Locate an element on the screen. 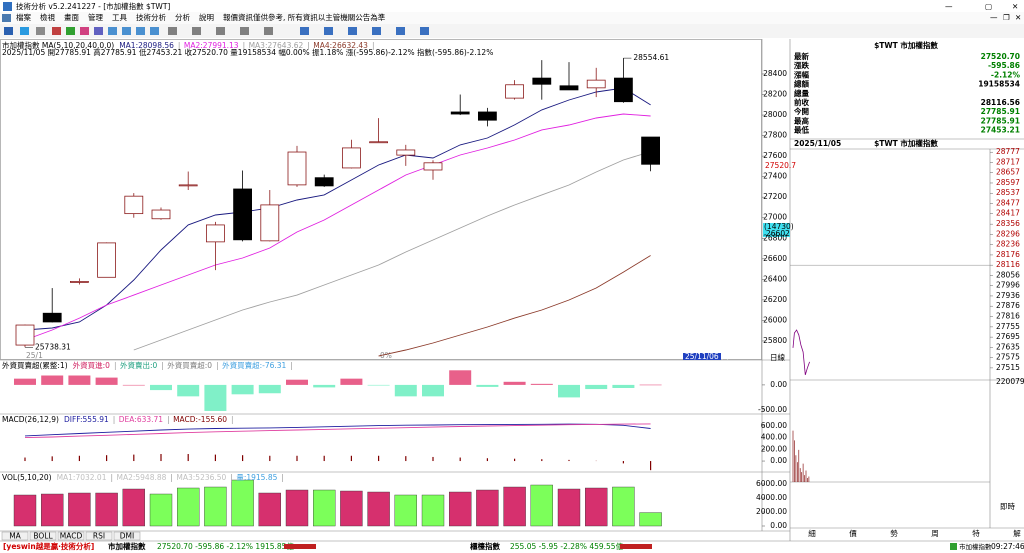 The image size is (1024, 553). y-tick-label: 0.00 is located at coordinates (778, 384).